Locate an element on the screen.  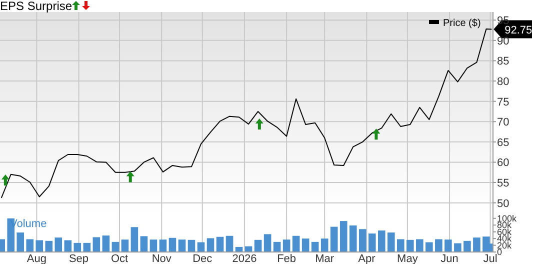
y-tick-label: 70 is located at coordinates (503, 122).